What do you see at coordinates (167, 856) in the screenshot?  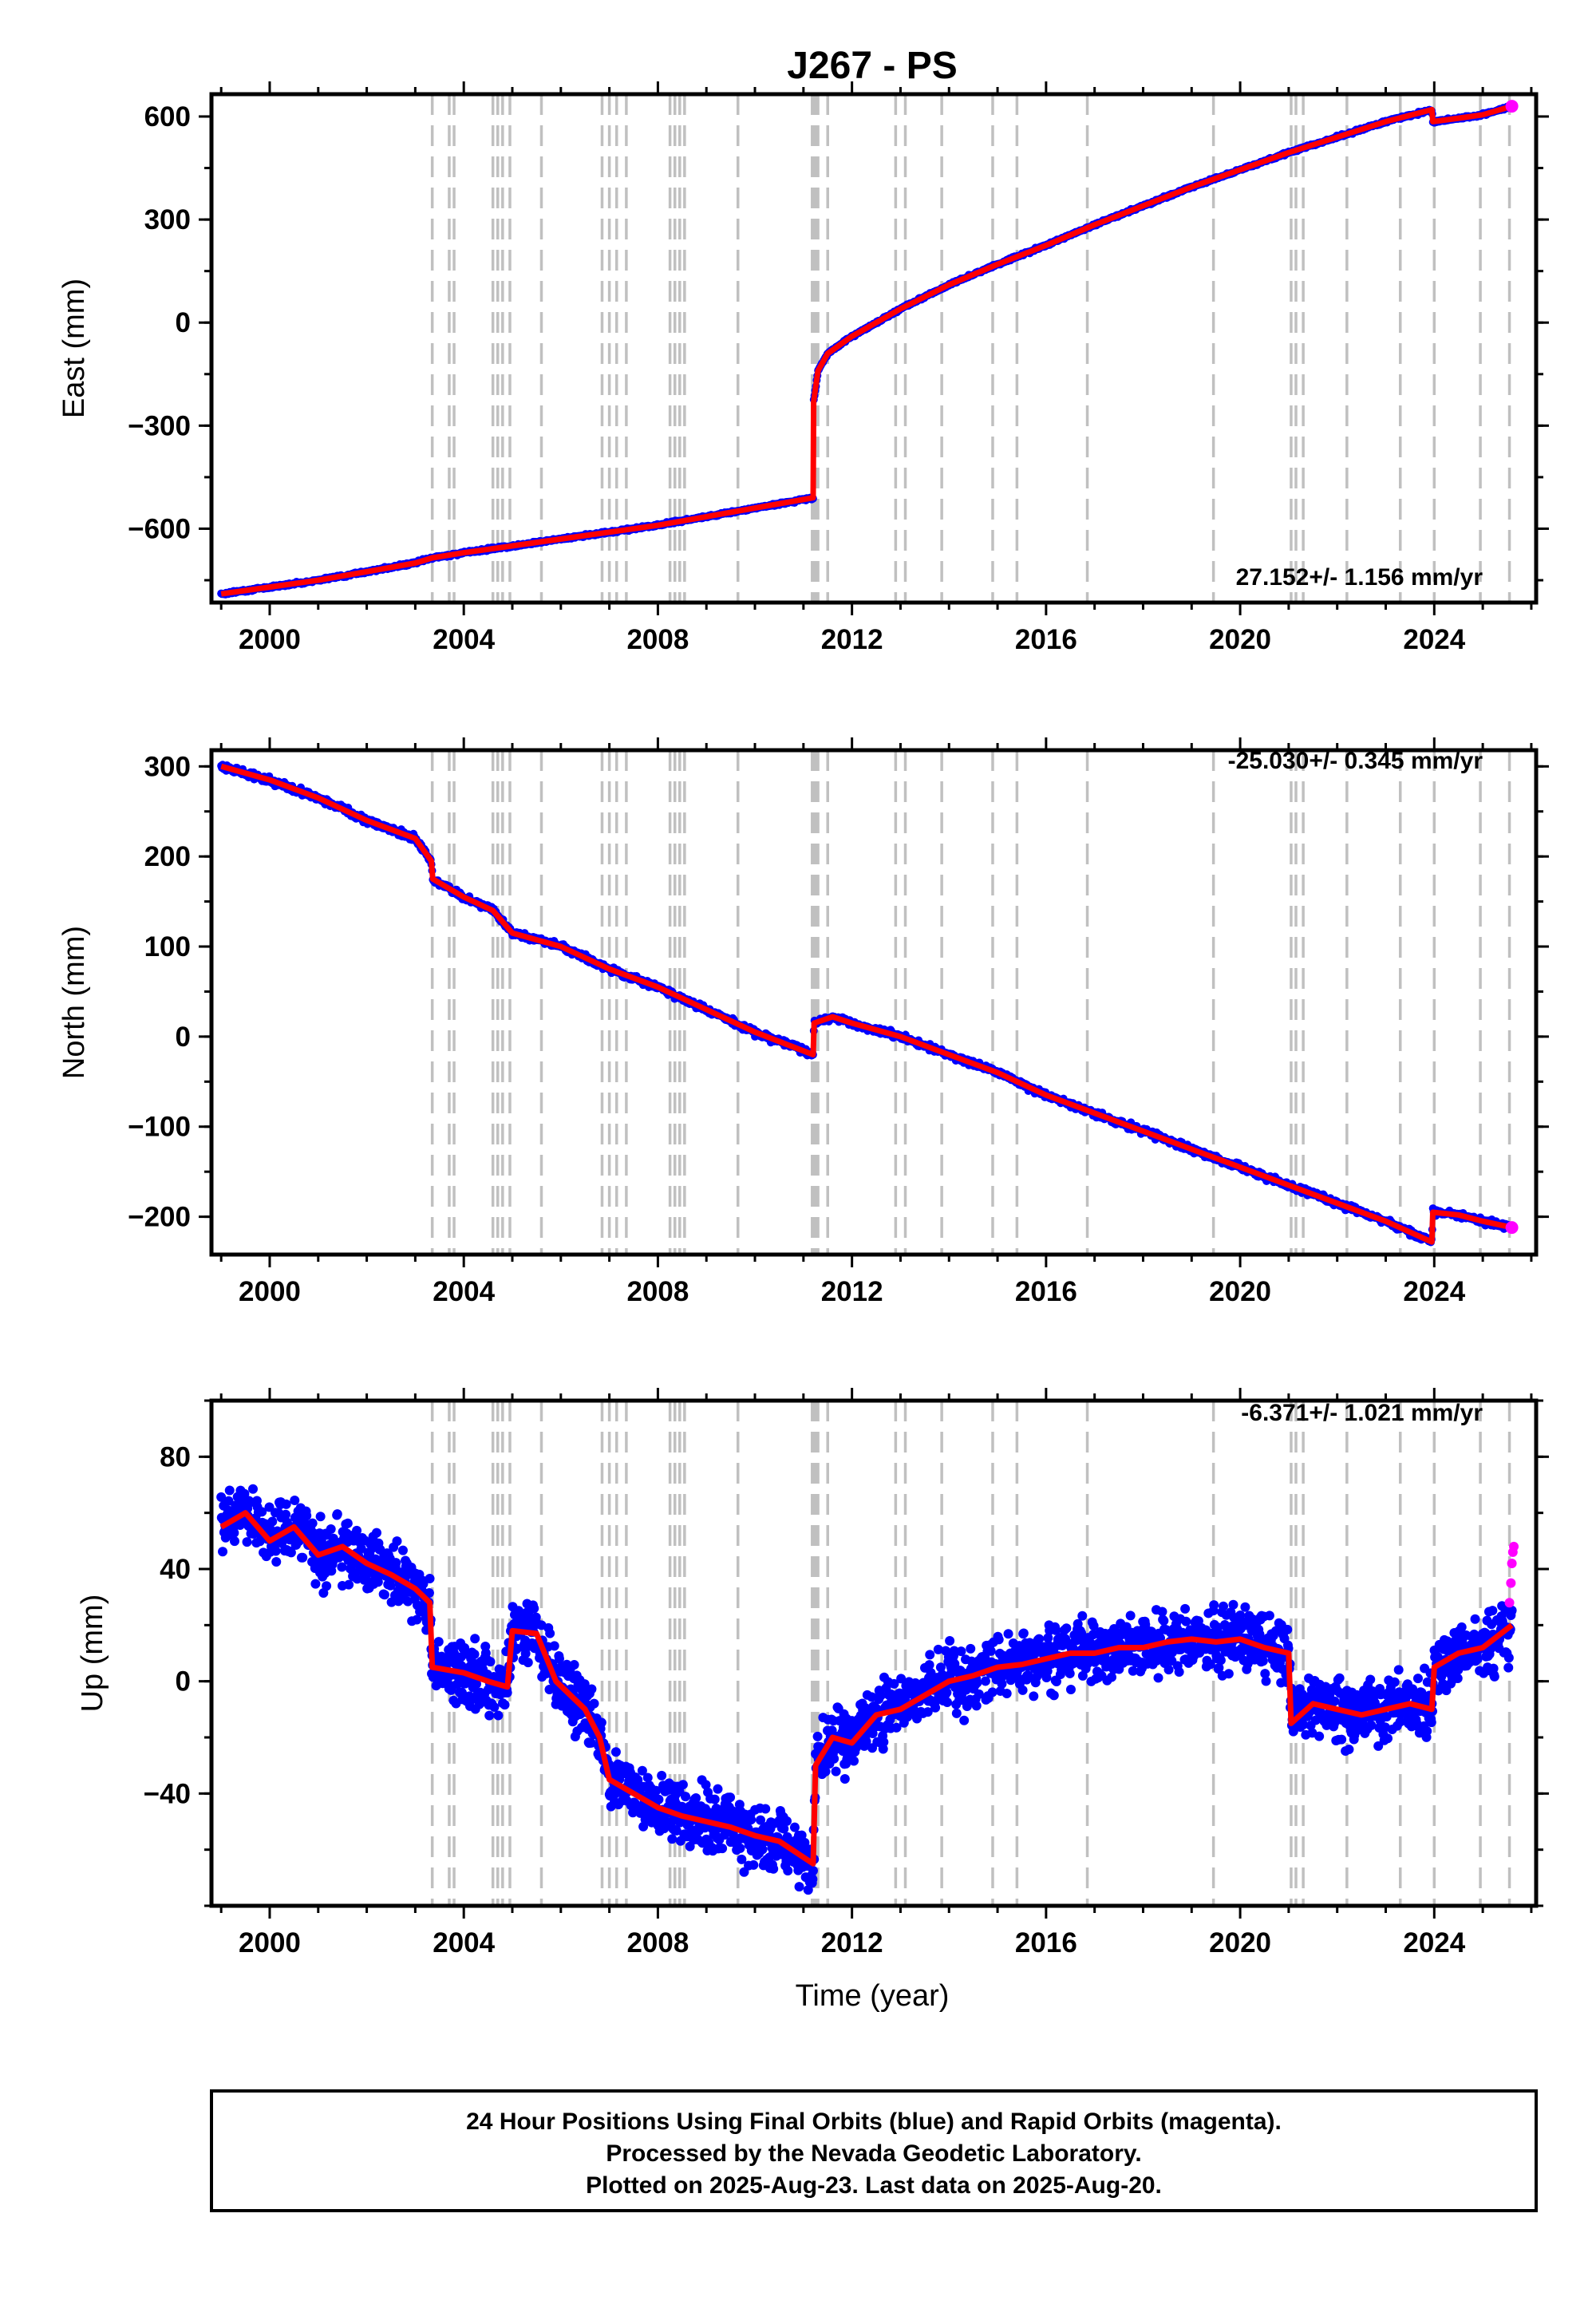 I see `y-tick-label: 200` at bounding box center [167, 856].